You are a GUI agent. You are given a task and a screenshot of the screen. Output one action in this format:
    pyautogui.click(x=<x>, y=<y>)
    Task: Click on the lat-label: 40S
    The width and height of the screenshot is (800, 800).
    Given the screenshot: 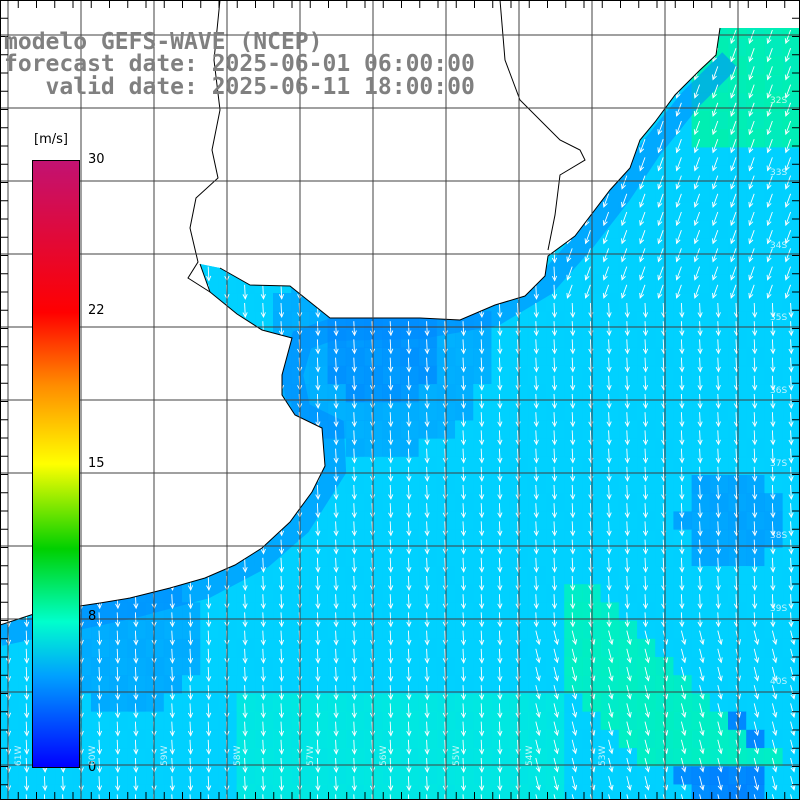 What is the action you would take?
    pyautogui.click(x=779, y=682)
    